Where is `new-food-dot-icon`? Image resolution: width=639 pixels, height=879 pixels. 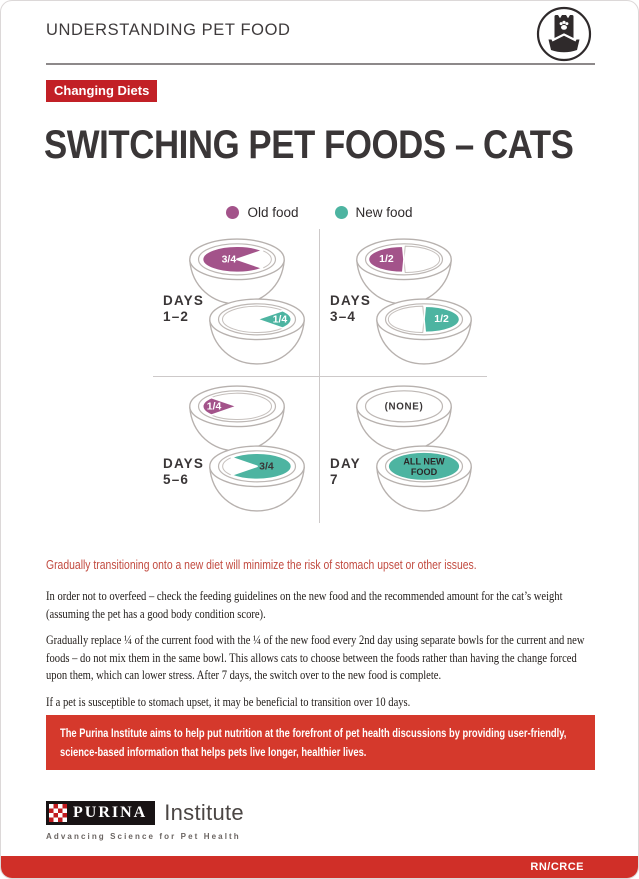
new-food-dot-icon is located at coordinates (341, 212).